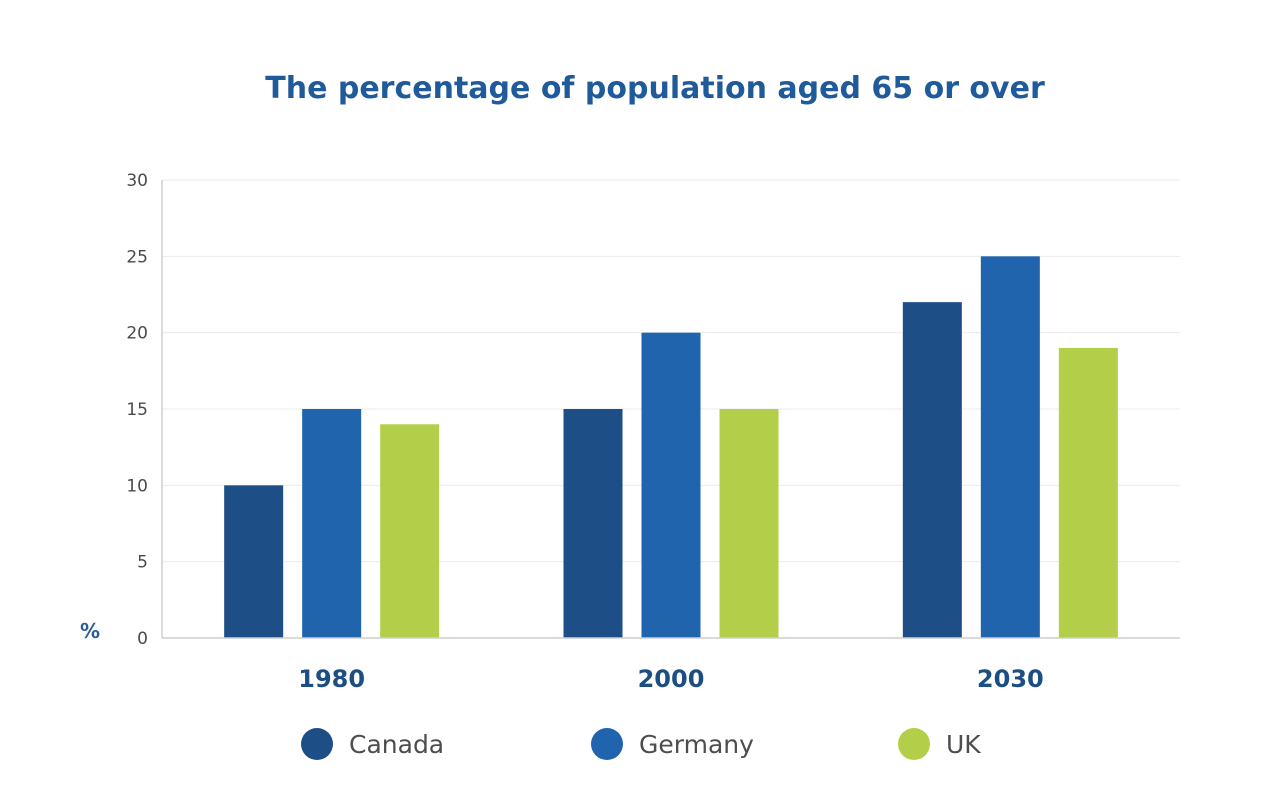 The image size is (1280, 812). Describe the element at coordinates (137, 257) in the screenshot. I see `y-tick-label: 25` at that location.